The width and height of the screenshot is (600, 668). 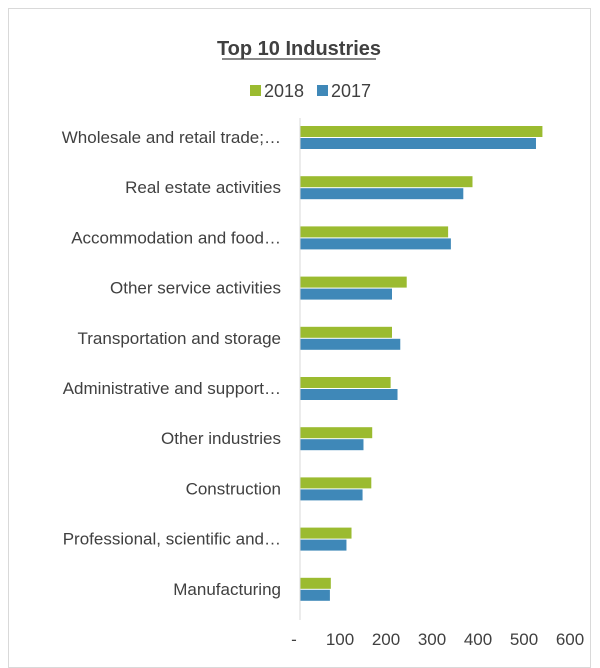 I want to click on category-label: Real estate activities, so click(x=203, y=187).